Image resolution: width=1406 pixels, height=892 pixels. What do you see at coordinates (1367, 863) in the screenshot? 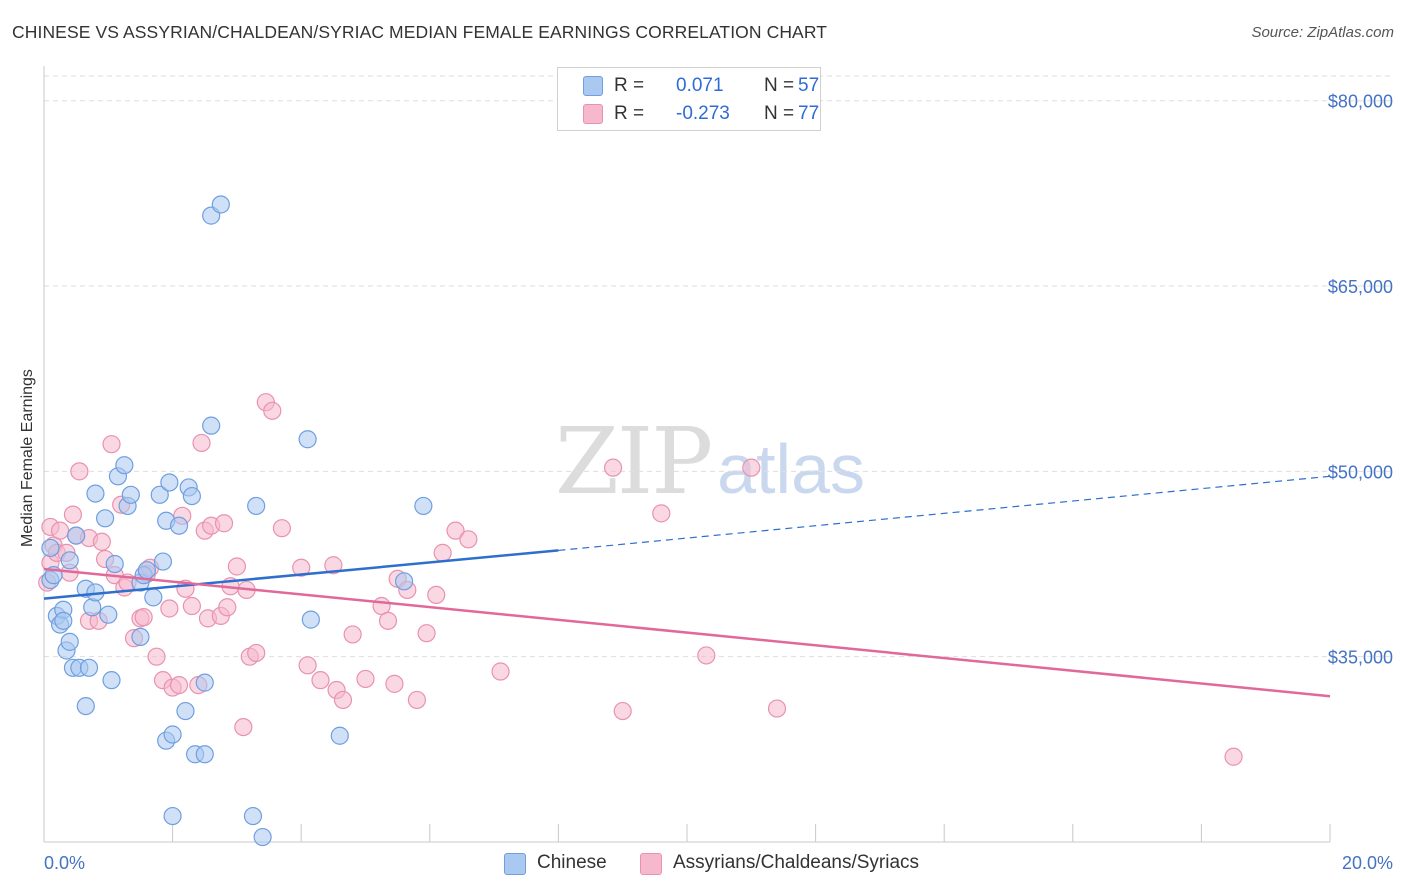
I see `x-tick-label-max: 20.0%` at bounding box center [1367, 863].